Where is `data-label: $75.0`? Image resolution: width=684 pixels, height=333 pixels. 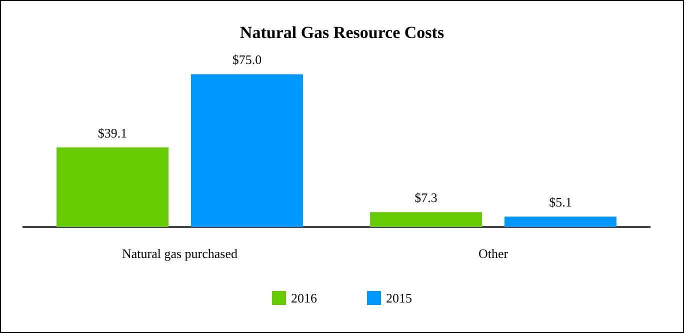 data-label: $75.0 is located at coordinates (247, 60).